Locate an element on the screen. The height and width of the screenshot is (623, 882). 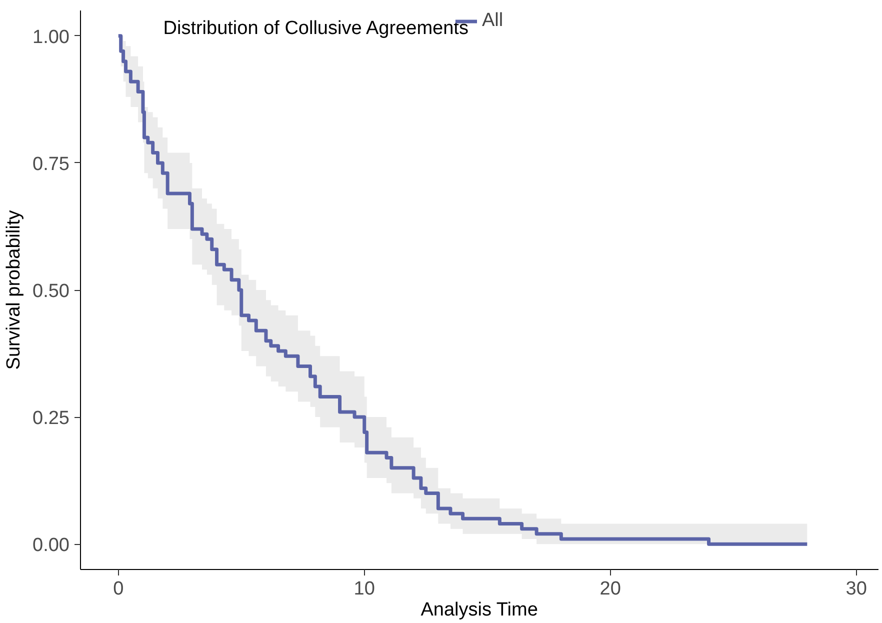
y-tick-label: 0.50 is located at coordinates (51, 291).